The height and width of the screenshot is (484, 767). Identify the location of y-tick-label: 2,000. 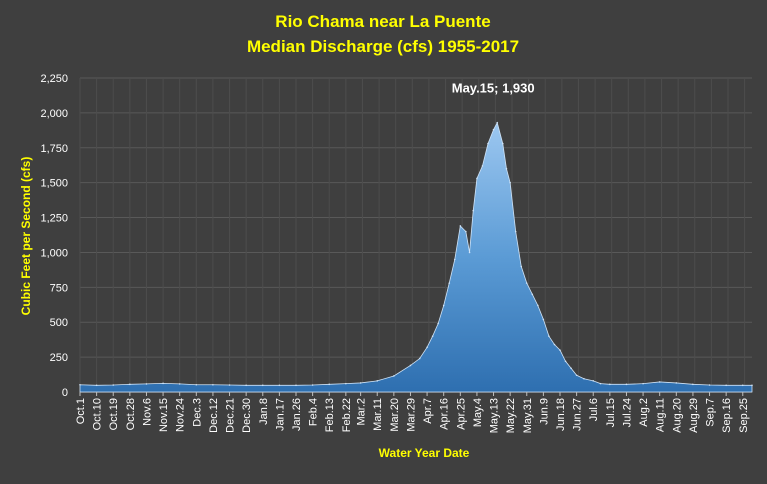
(54, 114).